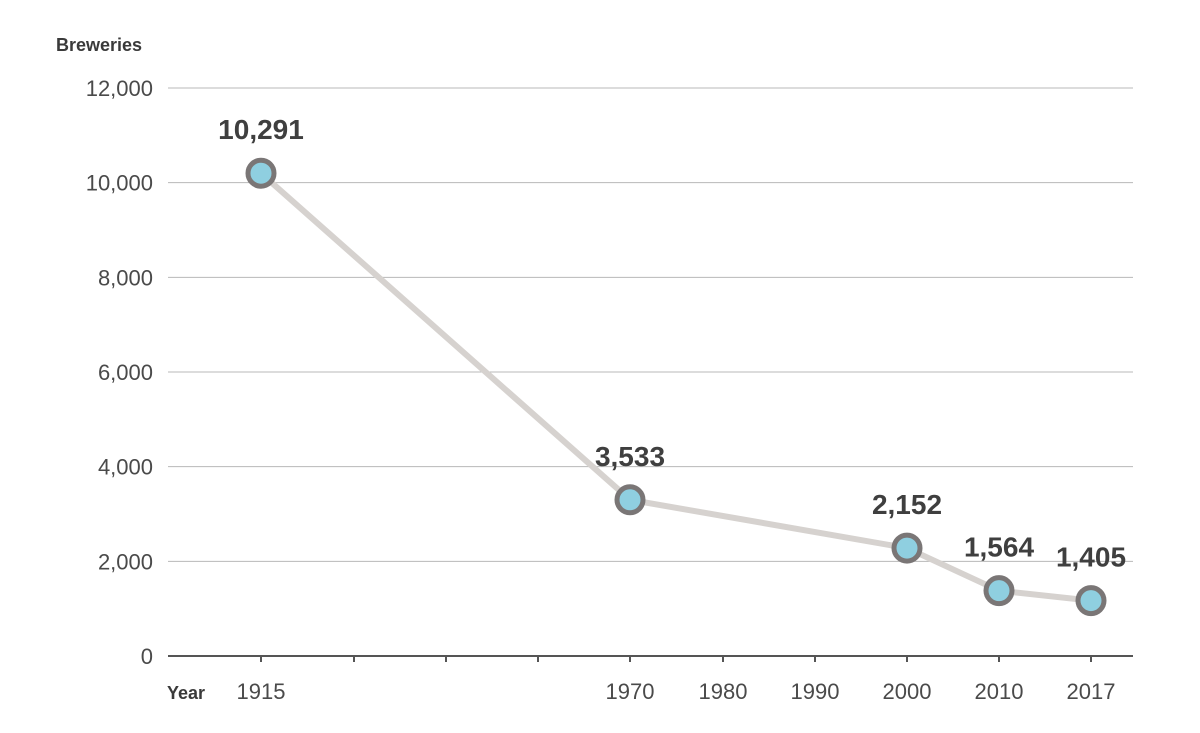 The image size is (1200, 733). I want to click on x-tick-label: 1970, so click(630, 691).